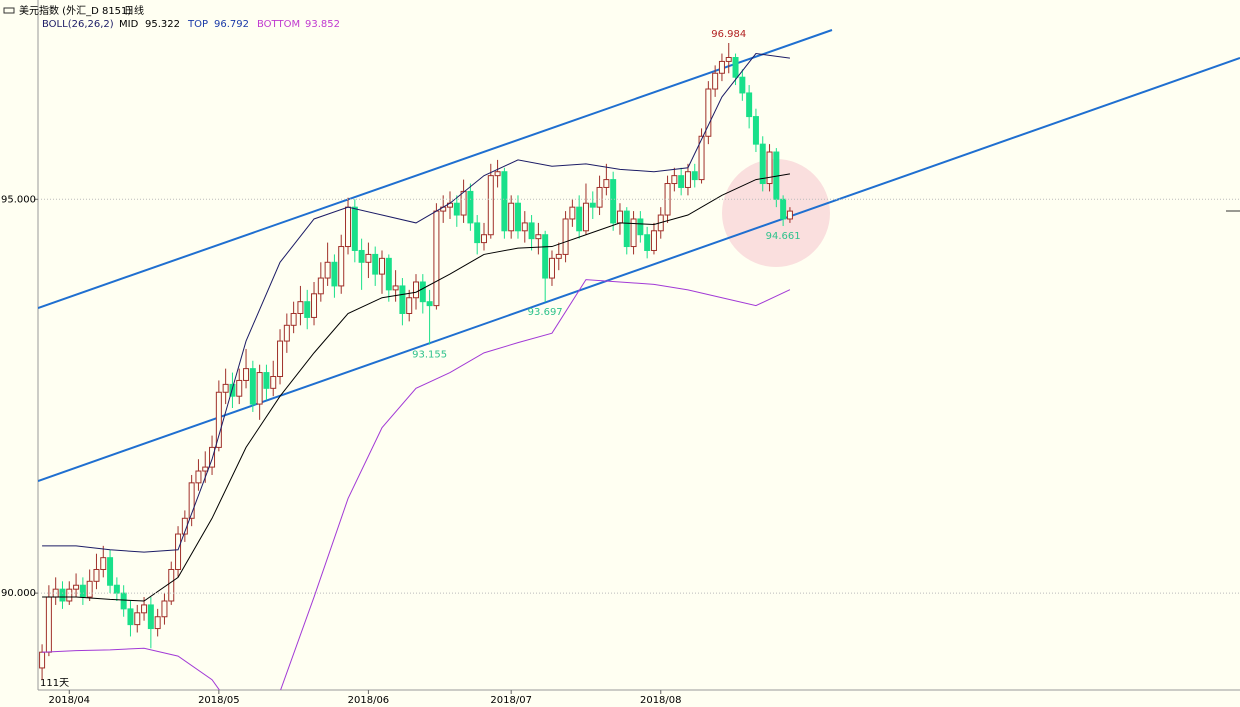  I want to click on x-tick-label: 2018/06, so click(369, 700).